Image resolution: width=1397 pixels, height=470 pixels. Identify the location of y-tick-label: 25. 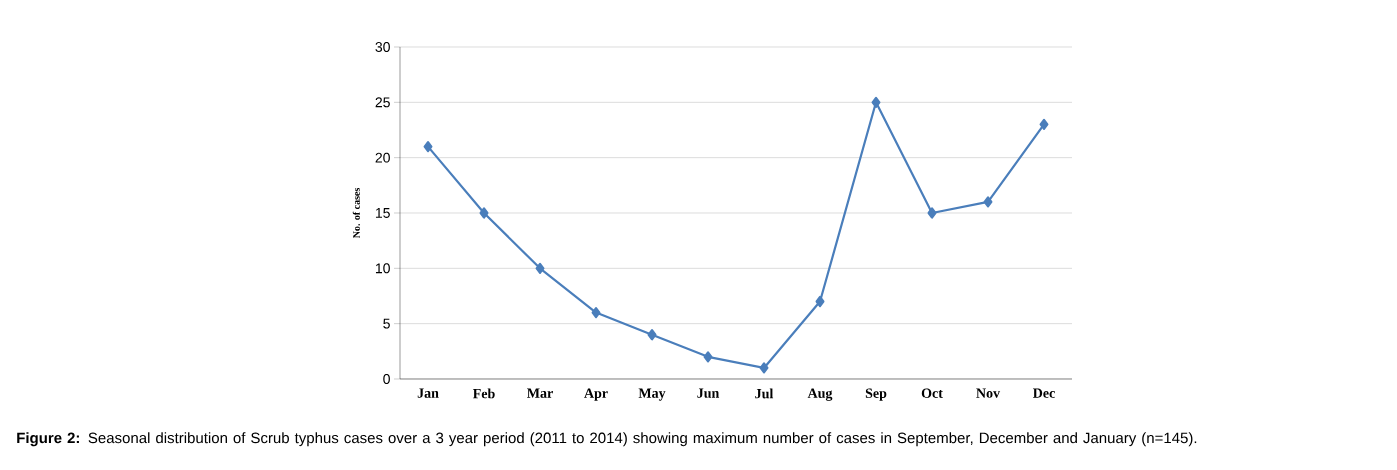
(382, 102).